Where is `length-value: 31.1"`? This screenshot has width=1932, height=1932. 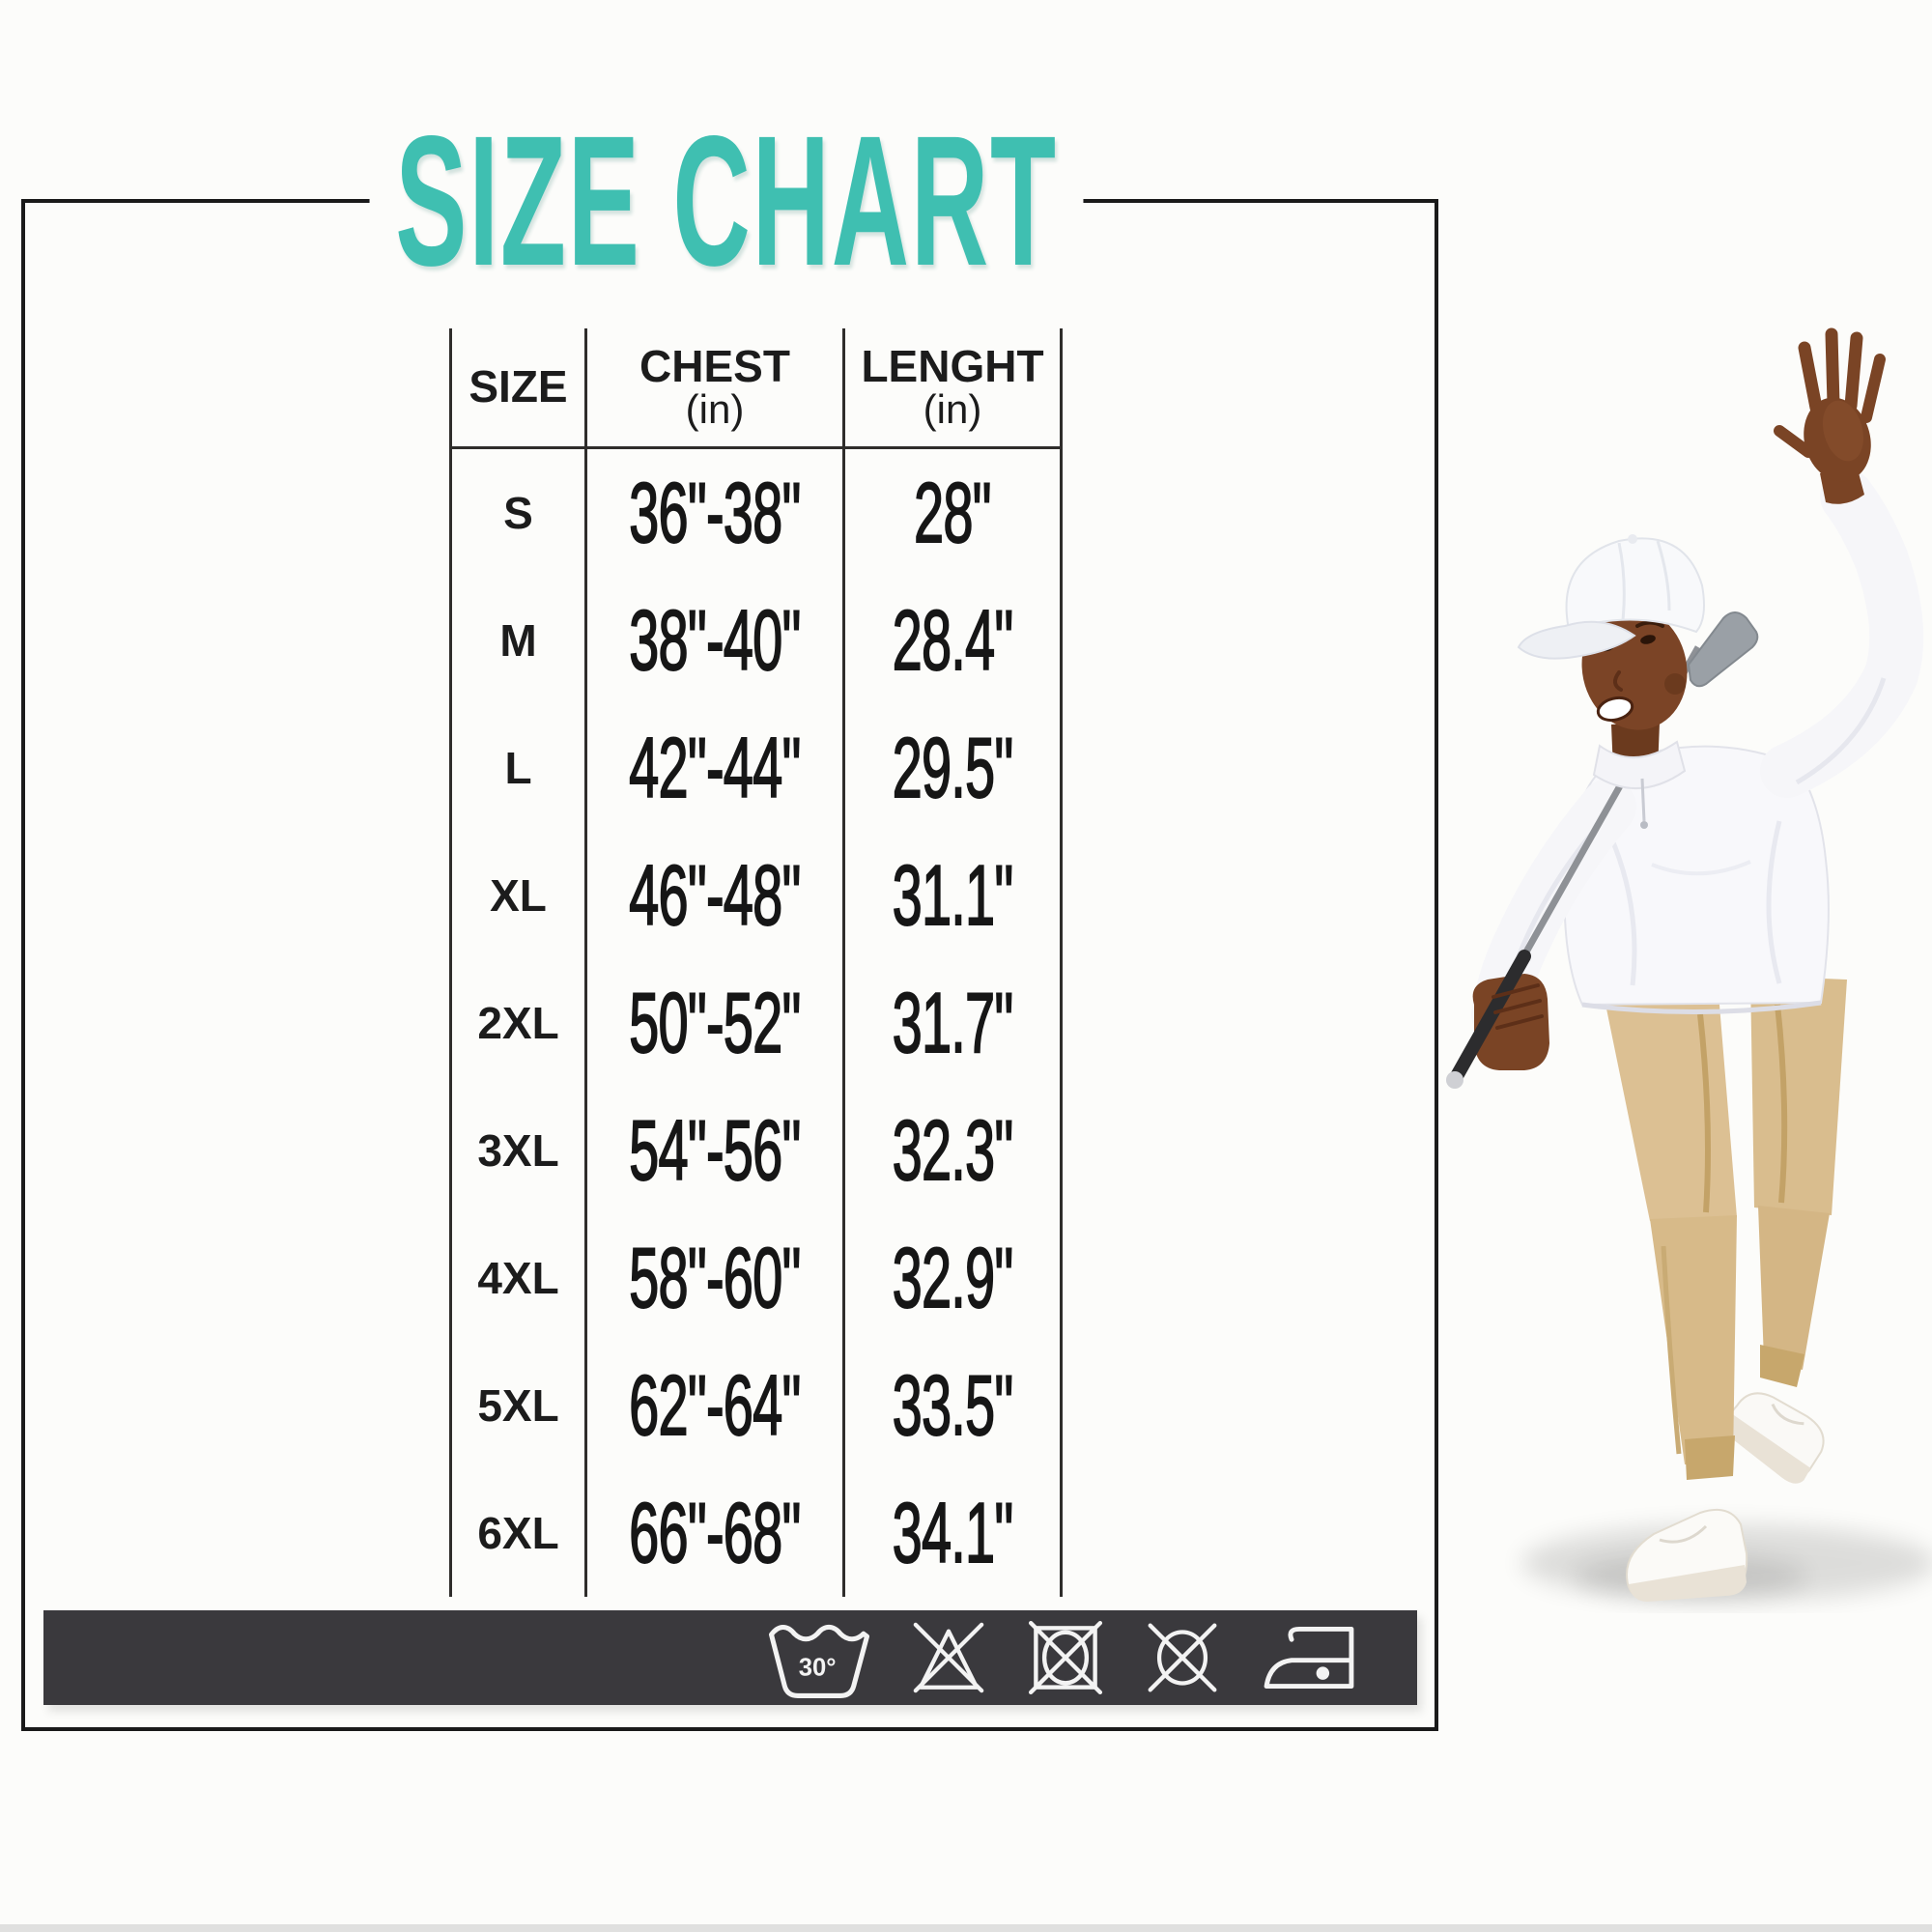 length-value: 31.1" is located at coordinates (953, 895).